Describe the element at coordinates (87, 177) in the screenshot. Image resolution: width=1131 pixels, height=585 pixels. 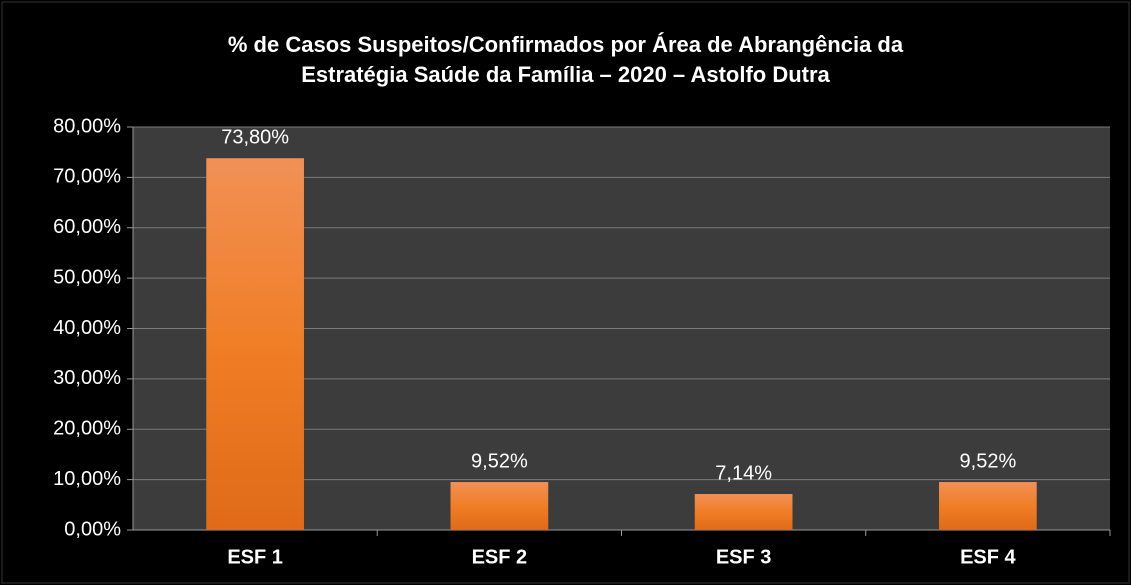
I see `y-tick-label: 70,00%` at that location.